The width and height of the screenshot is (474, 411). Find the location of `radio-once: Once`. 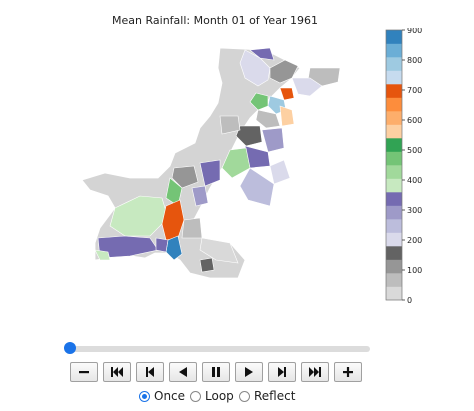

radio-once: Once is located at coordinates (162, 396).